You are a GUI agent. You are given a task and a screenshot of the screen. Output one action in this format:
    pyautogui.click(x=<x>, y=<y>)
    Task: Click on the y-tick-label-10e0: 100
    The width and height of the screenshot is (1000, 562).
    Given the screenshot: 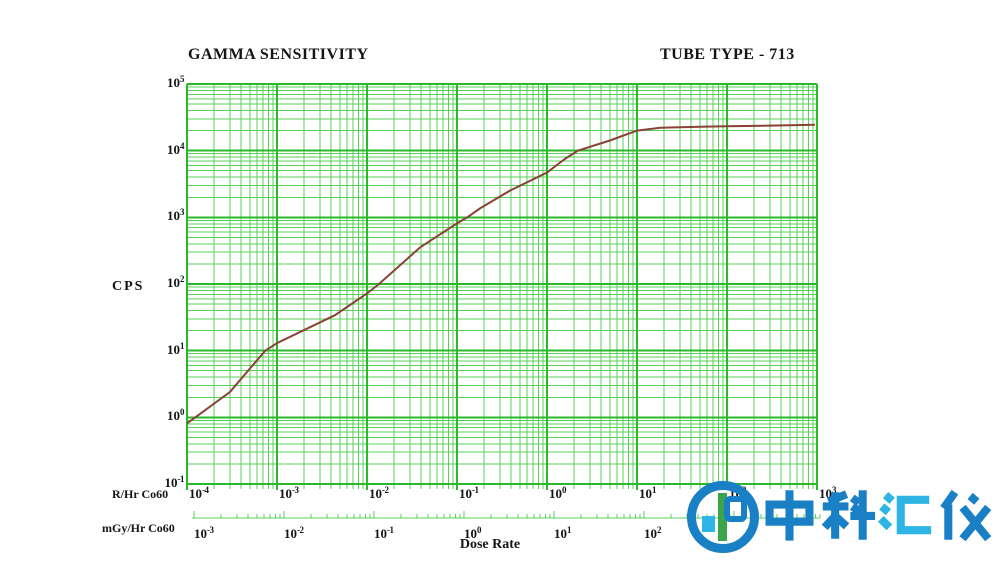 What is the action you would take?
    pyautogui.click(x=161, y=415)
    